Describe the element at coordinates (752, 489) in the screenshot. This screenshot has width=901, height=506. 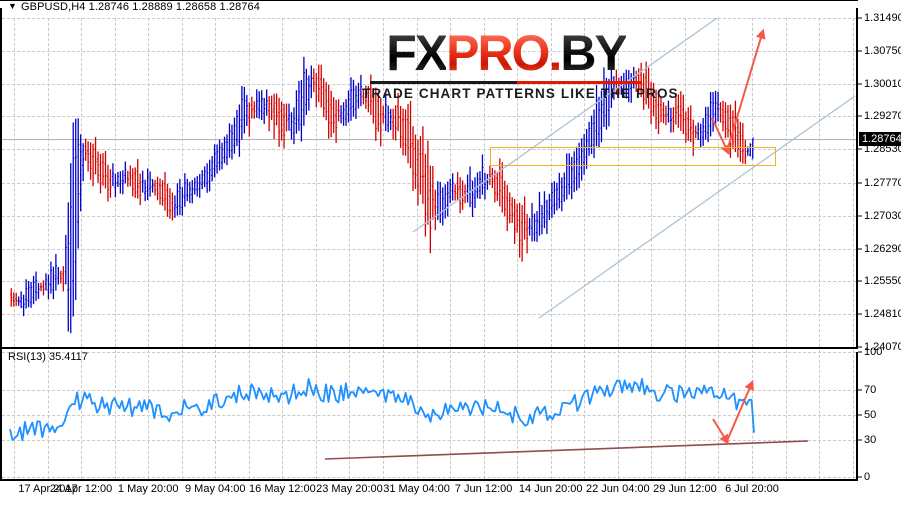
I see `time-tick-label: 6 Jul 20:00` at that location.